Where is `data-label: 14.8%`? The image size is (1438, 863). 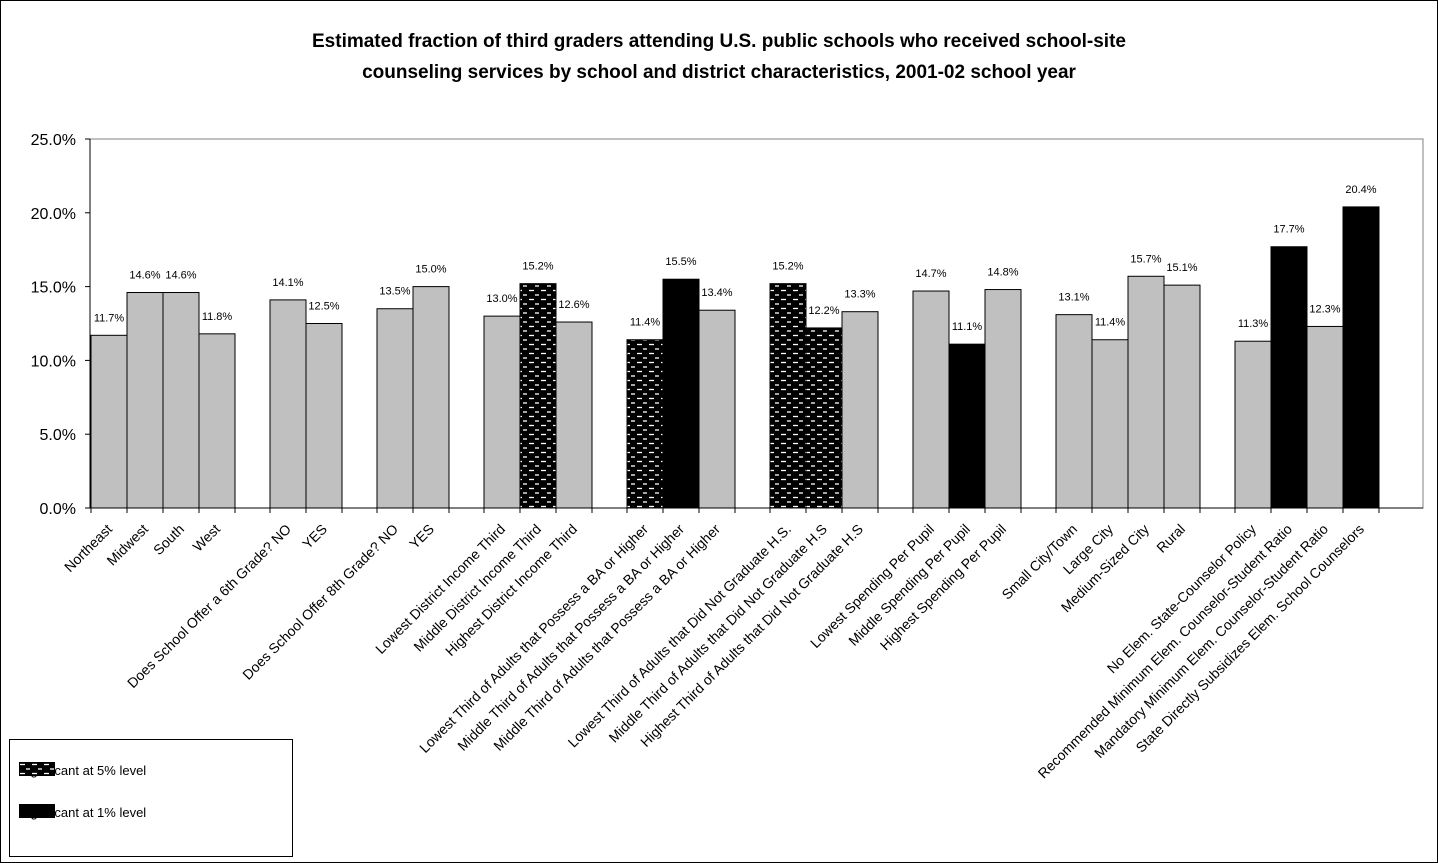
data-label: 14.8% is located at coordinates (1002, 273).